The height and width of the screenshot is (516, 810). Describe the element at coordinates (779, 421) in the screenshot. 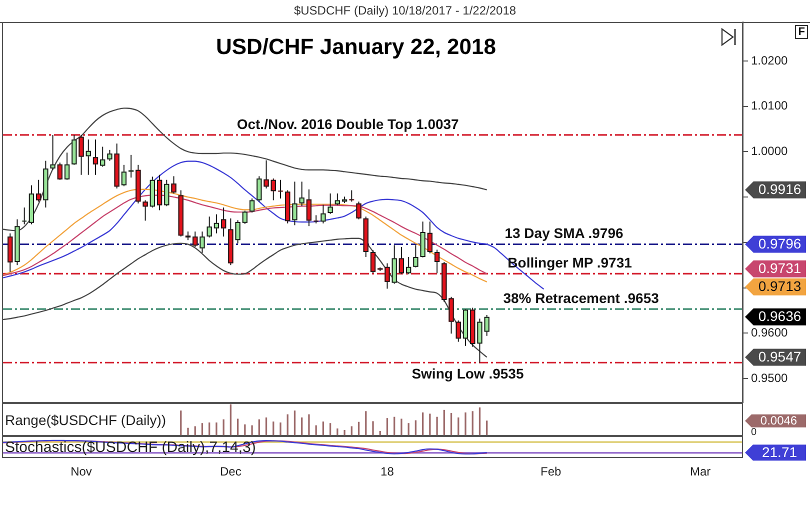

I see `text: 0.0046` at that location.